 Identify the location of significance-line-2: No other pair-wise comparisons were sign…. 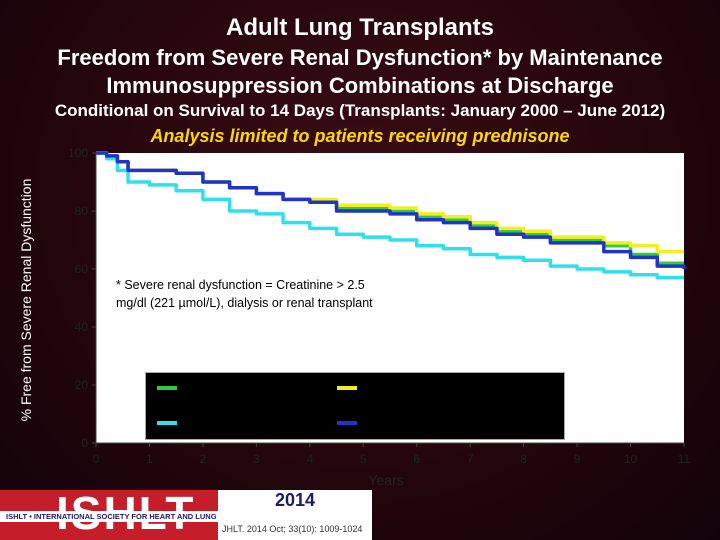
(282, 353).